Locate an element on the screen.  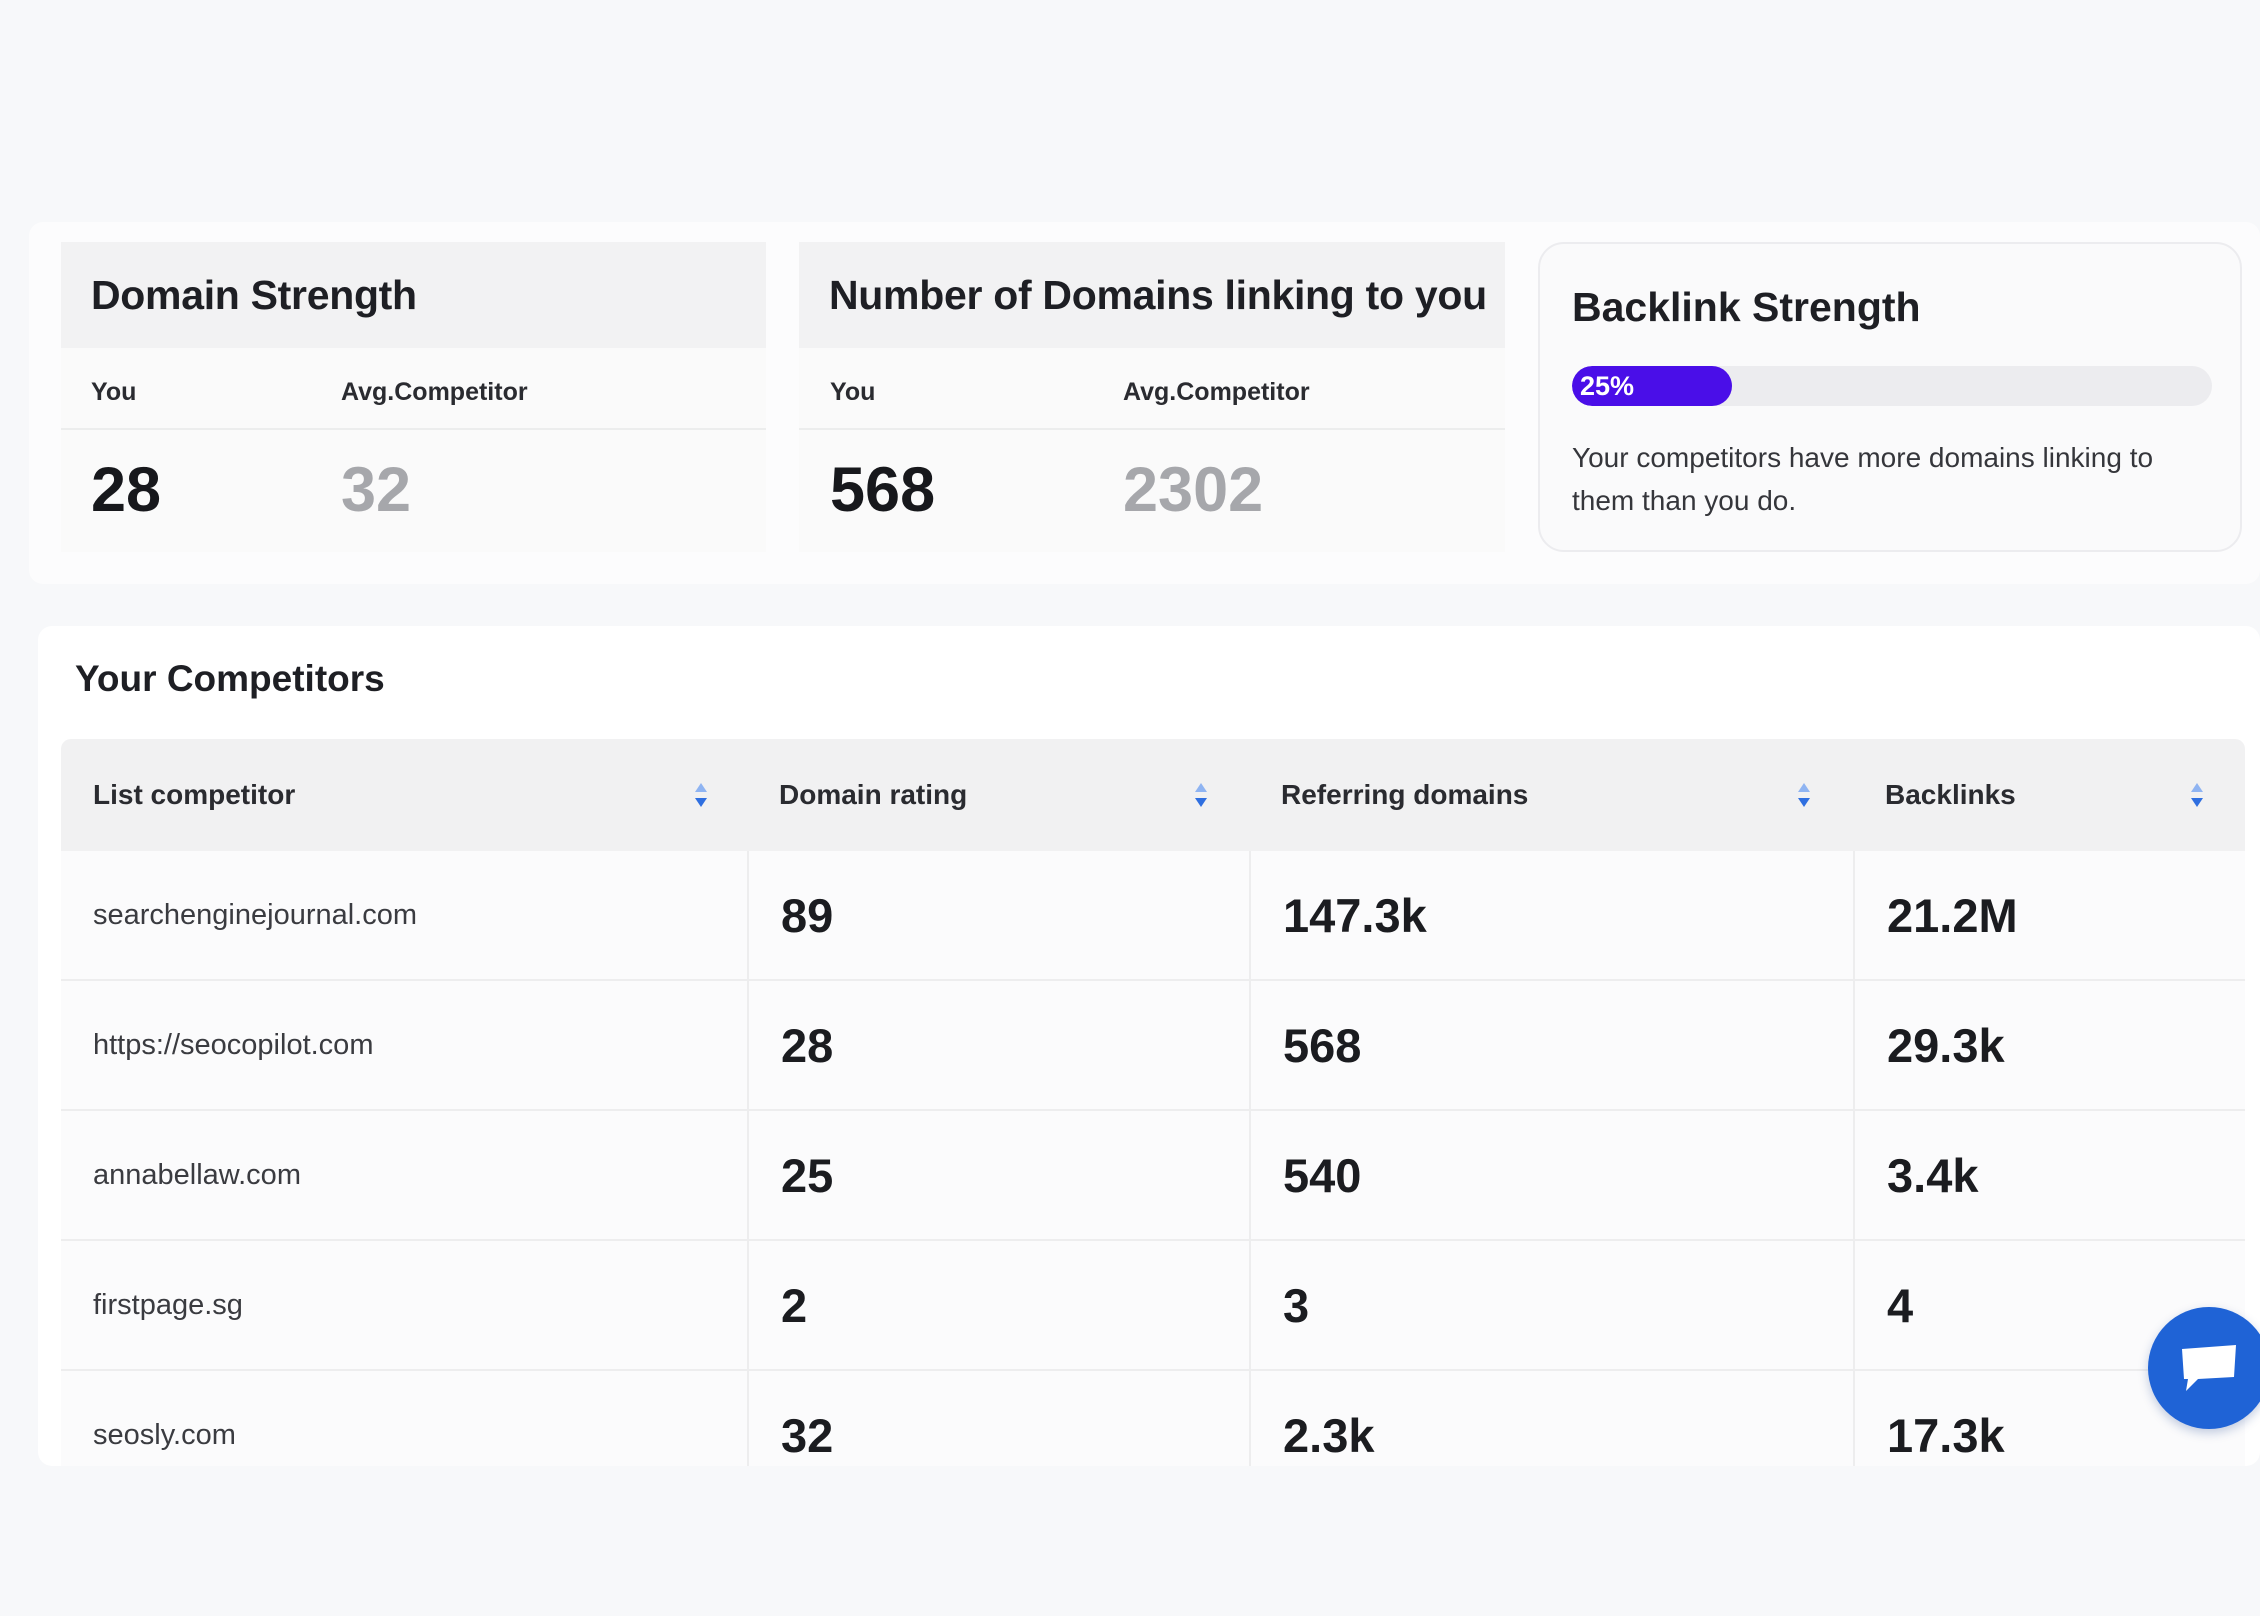
domain-rating-value: 32 is located at coordinates (998, 1418).